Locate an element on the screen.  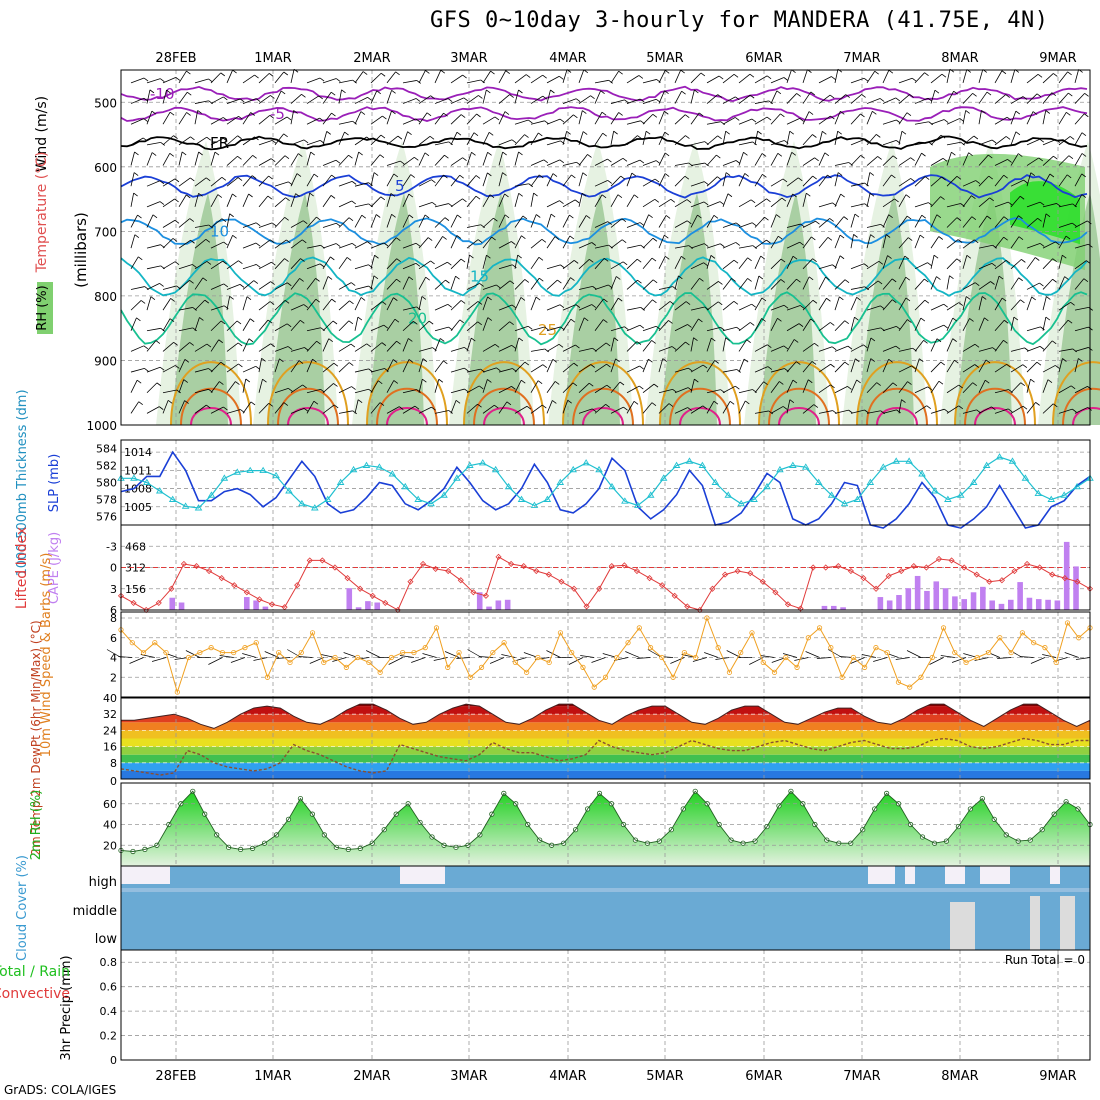
cloud-gap is located at coordinates (1055, 875).